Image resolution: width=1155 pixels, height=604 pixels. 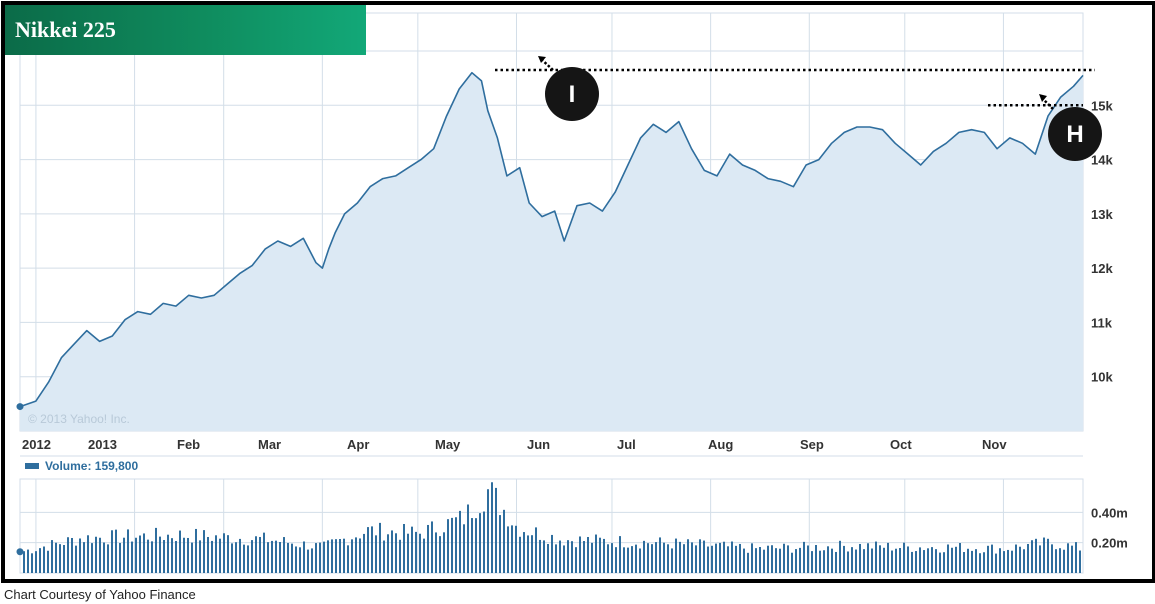 I want to click on x-tick-label: Sep, so click(x=812, y=444).